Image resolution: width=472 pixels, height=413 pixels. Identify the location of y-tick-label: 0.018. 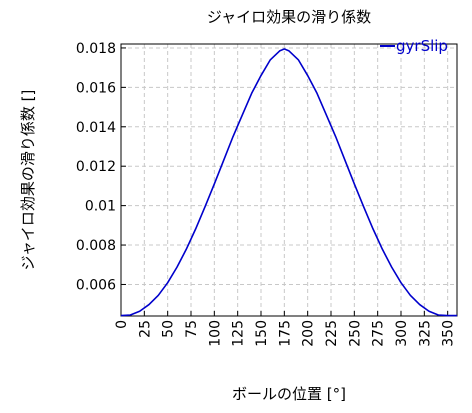
(96, 49).